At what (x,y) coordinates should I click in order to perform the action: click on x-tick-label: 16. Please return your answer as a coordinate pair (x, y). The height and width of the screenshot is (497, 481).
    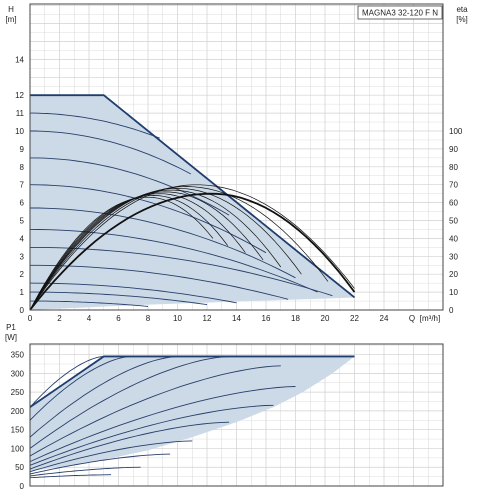
    Looking at the image, I should click on (266, 318).